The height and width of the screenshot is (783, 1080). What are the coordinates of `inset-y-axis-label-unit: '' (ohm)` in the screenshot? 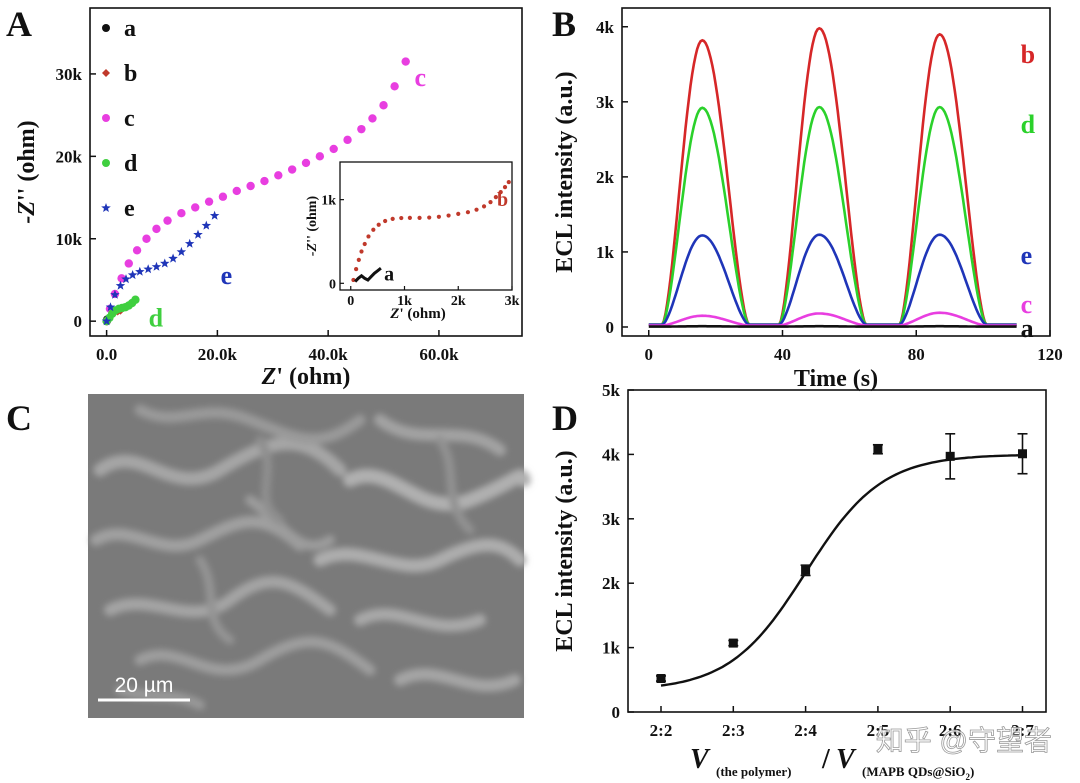 It's located at (312, 219).